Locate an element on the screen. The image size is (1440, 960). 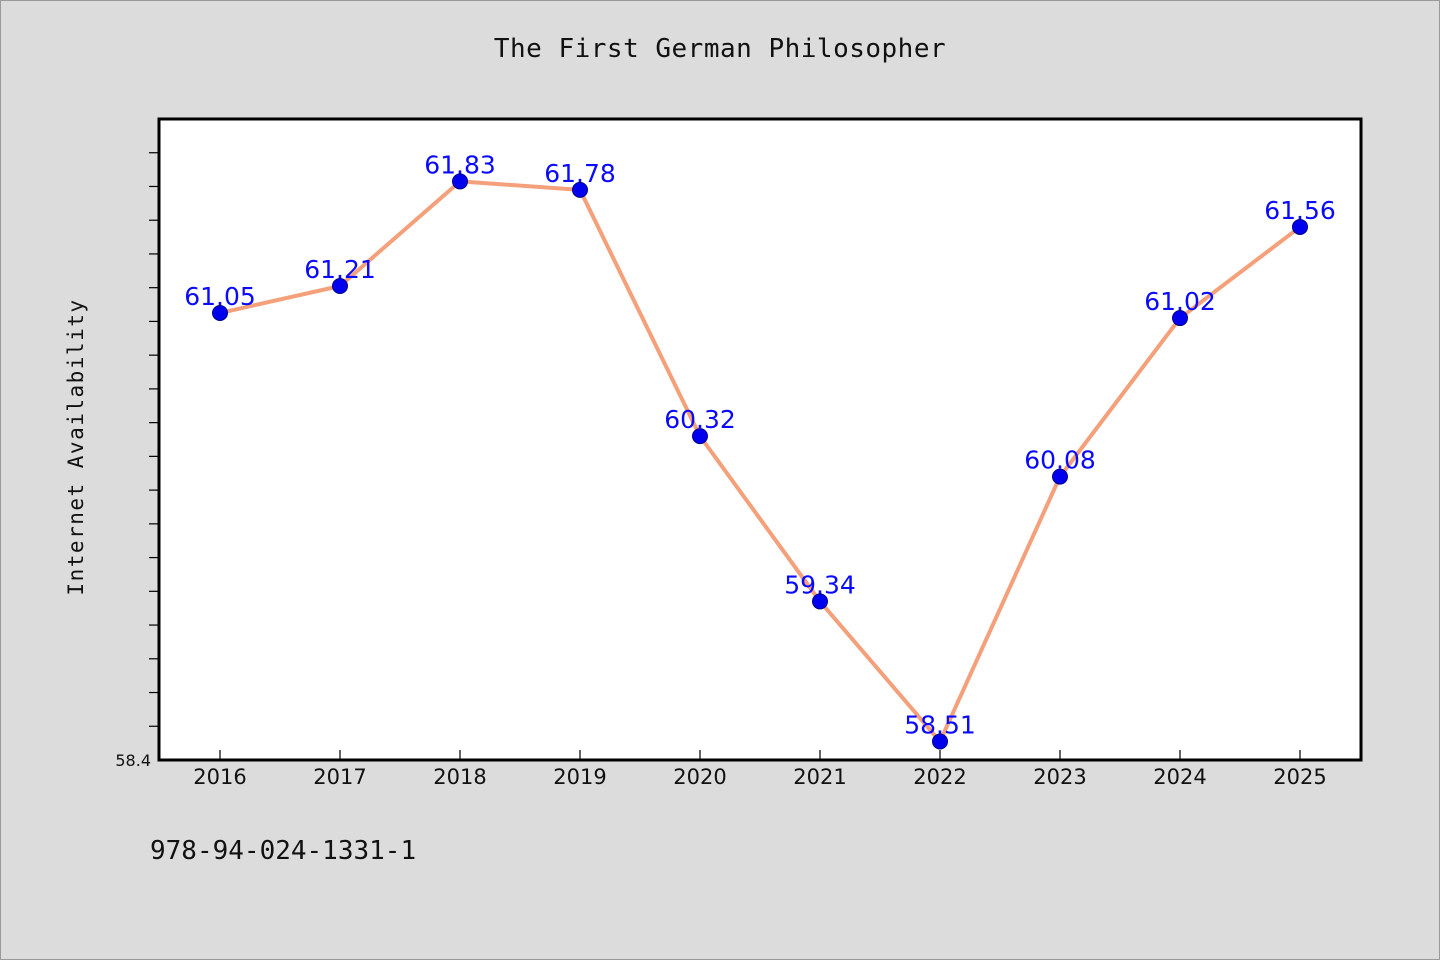
x-tick-label: 2016 is located at coordinates (219, 777).